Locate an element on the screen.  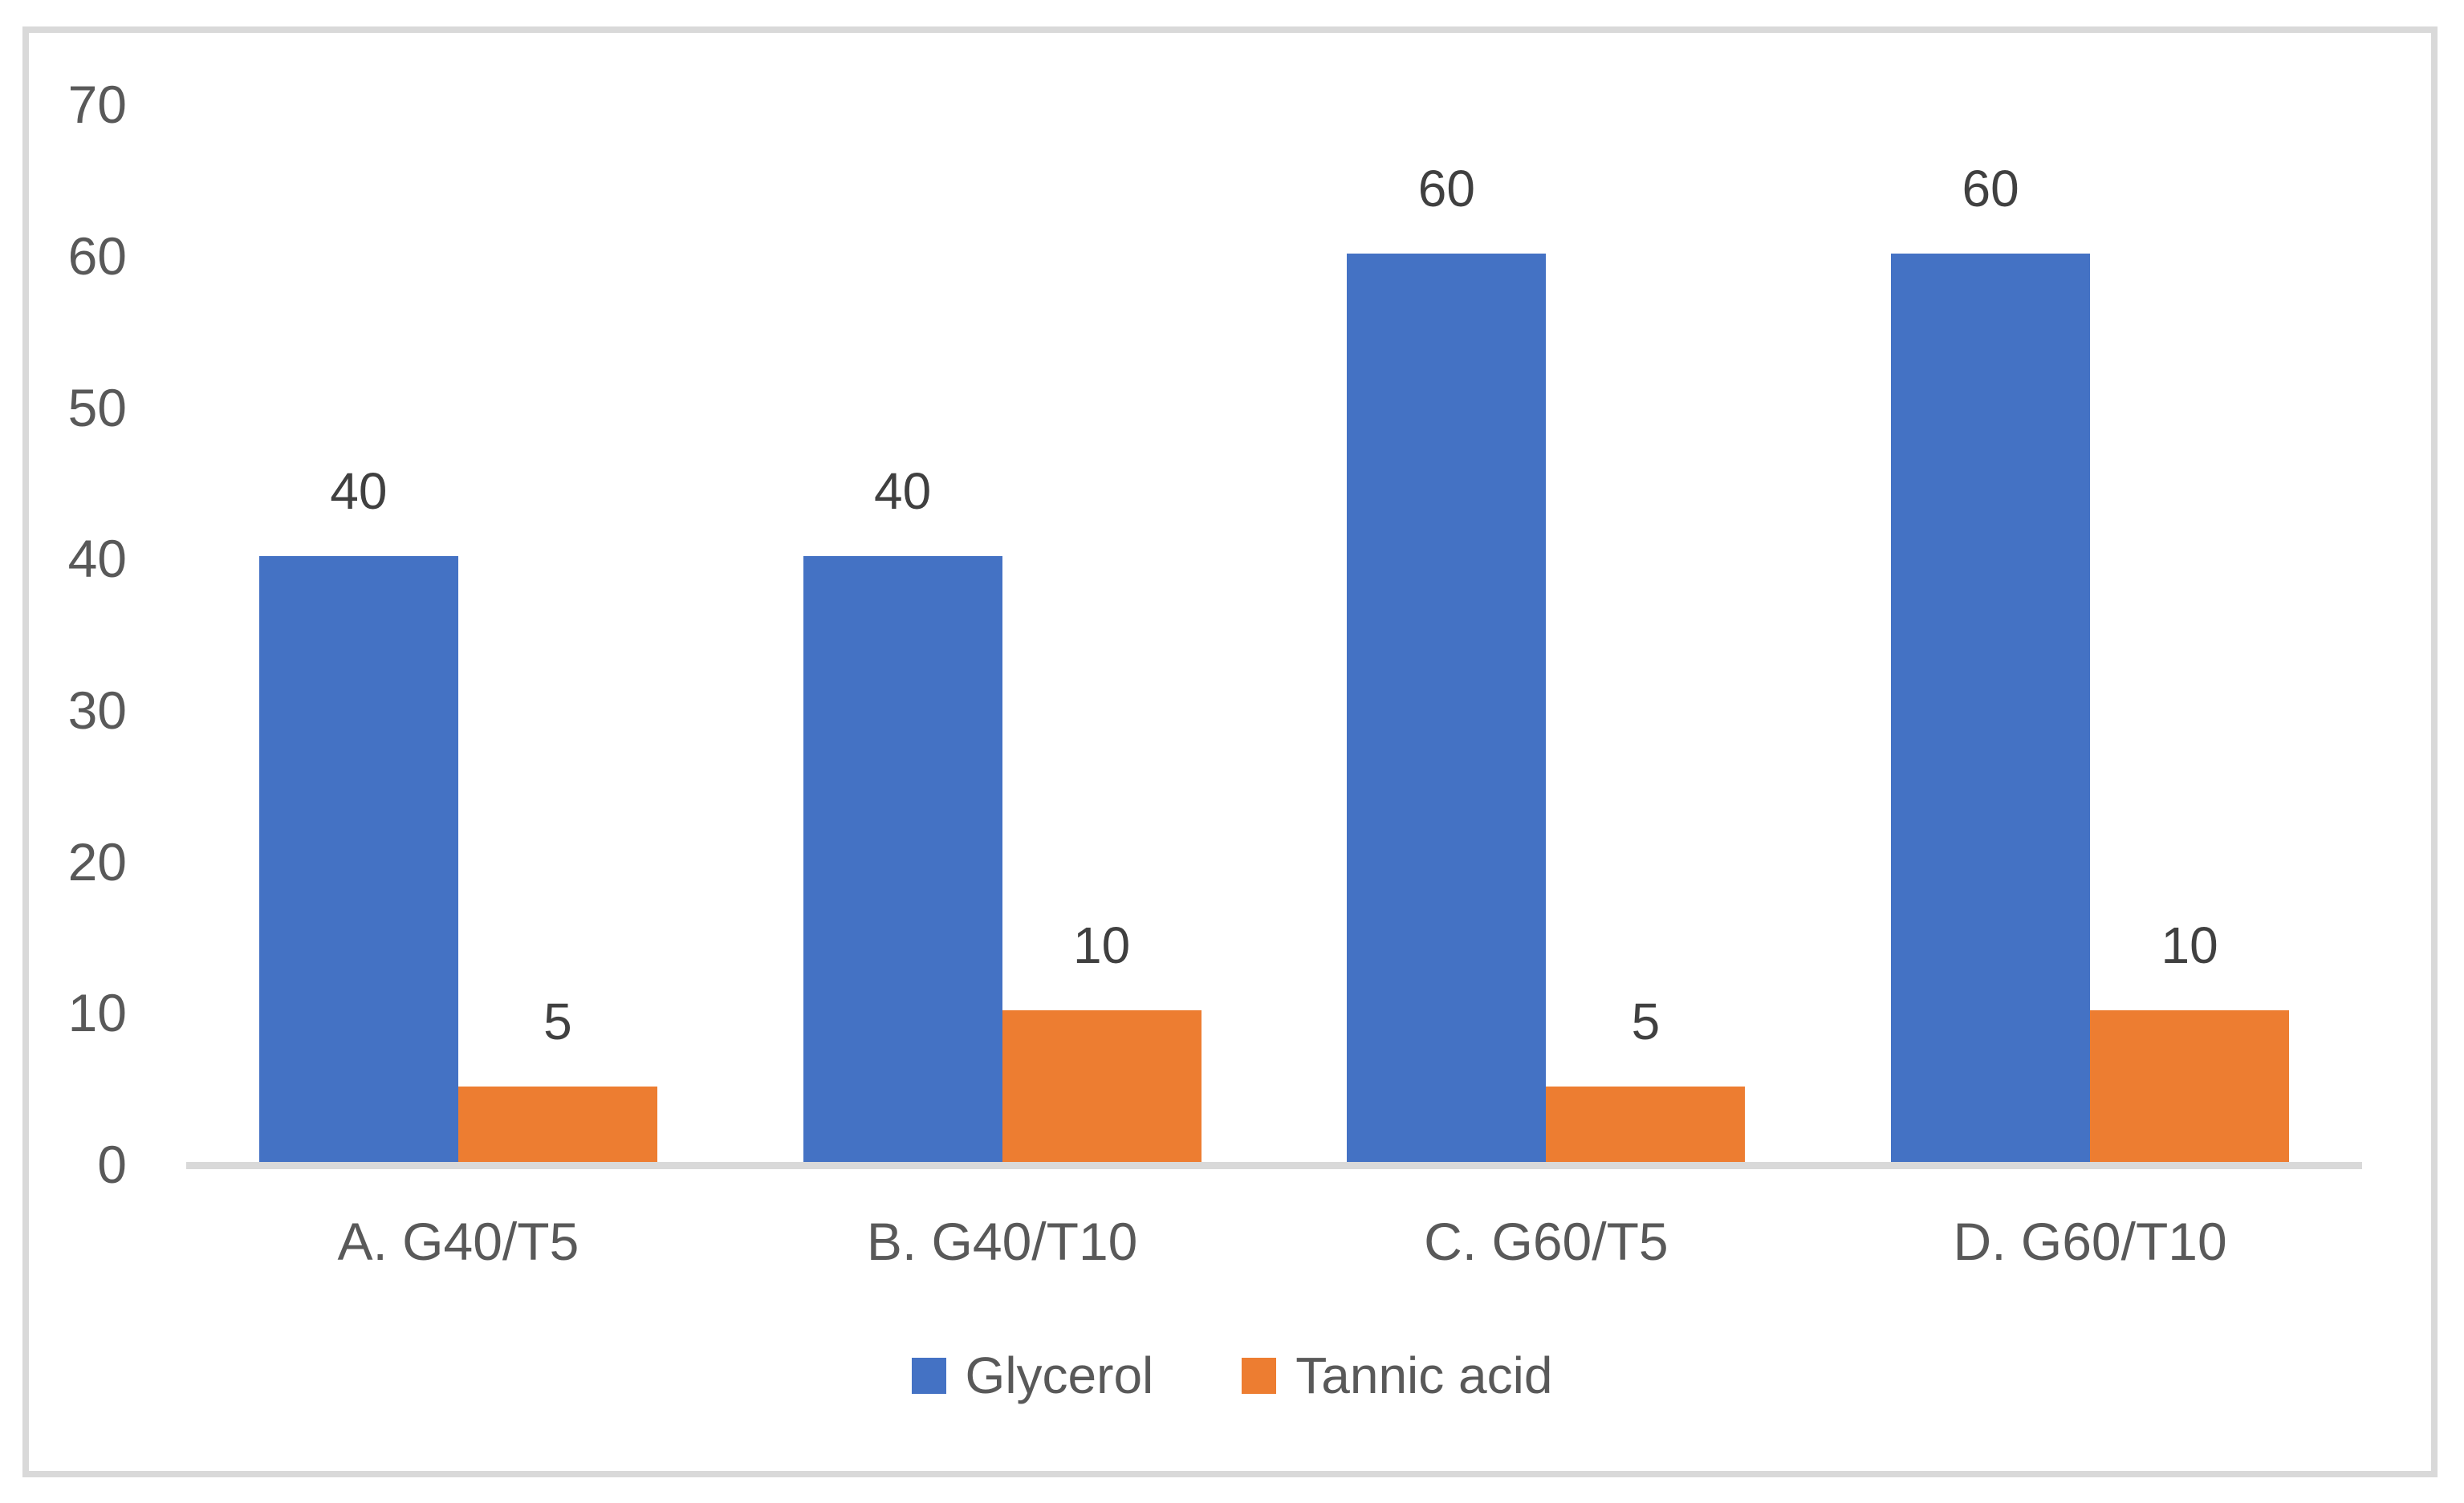
y-axis-tick-label: 30 is located at coordinates (97, 710).